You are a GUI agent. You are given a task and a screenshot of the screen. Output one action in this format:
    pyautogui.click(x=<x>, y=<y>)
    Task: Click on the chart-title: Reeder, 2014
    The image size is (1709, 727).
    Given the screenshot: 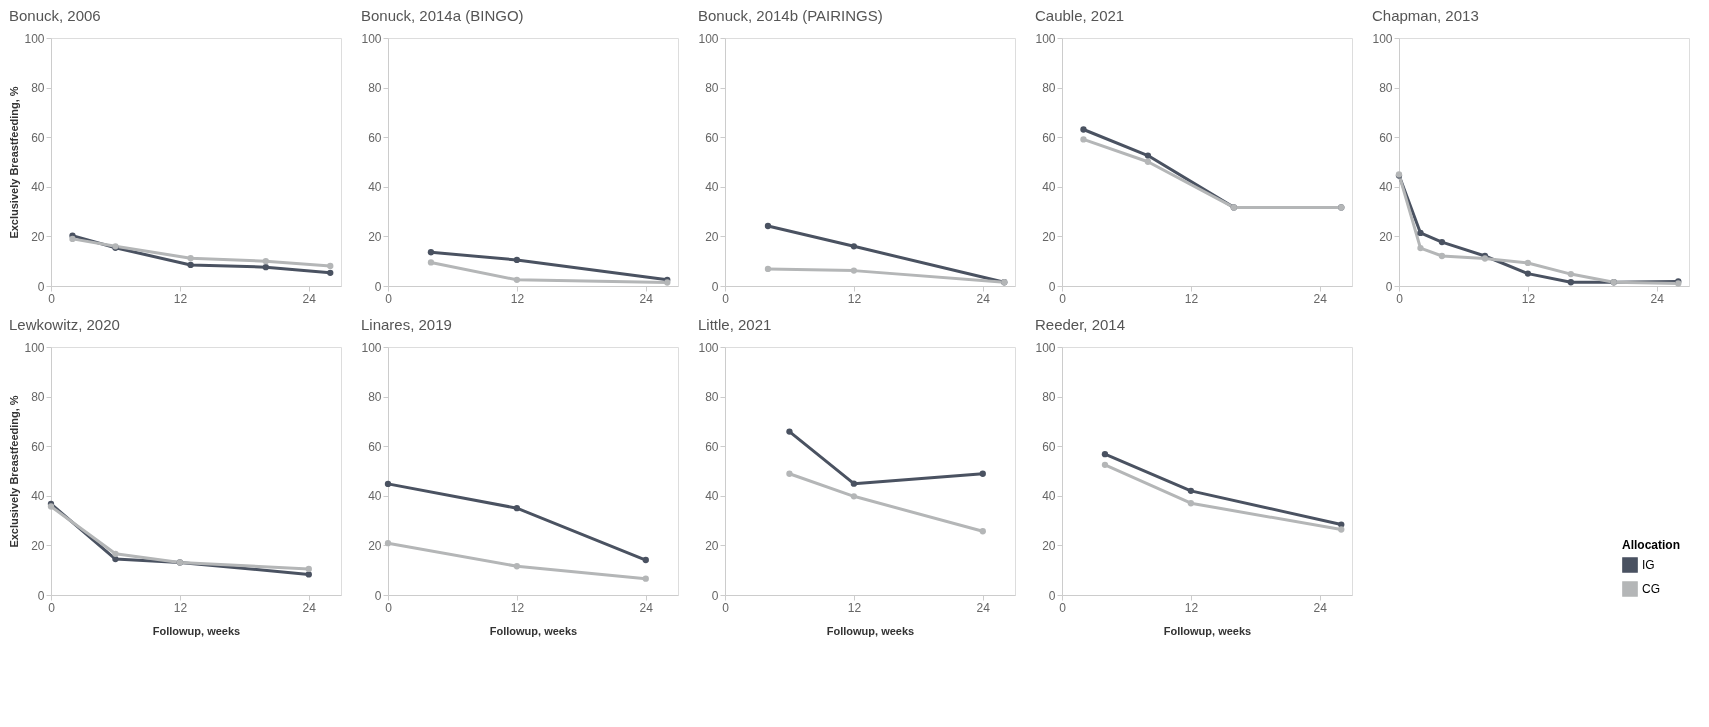 What is the action you would take?
    pyautogui.click(x=1080, y=324)
    